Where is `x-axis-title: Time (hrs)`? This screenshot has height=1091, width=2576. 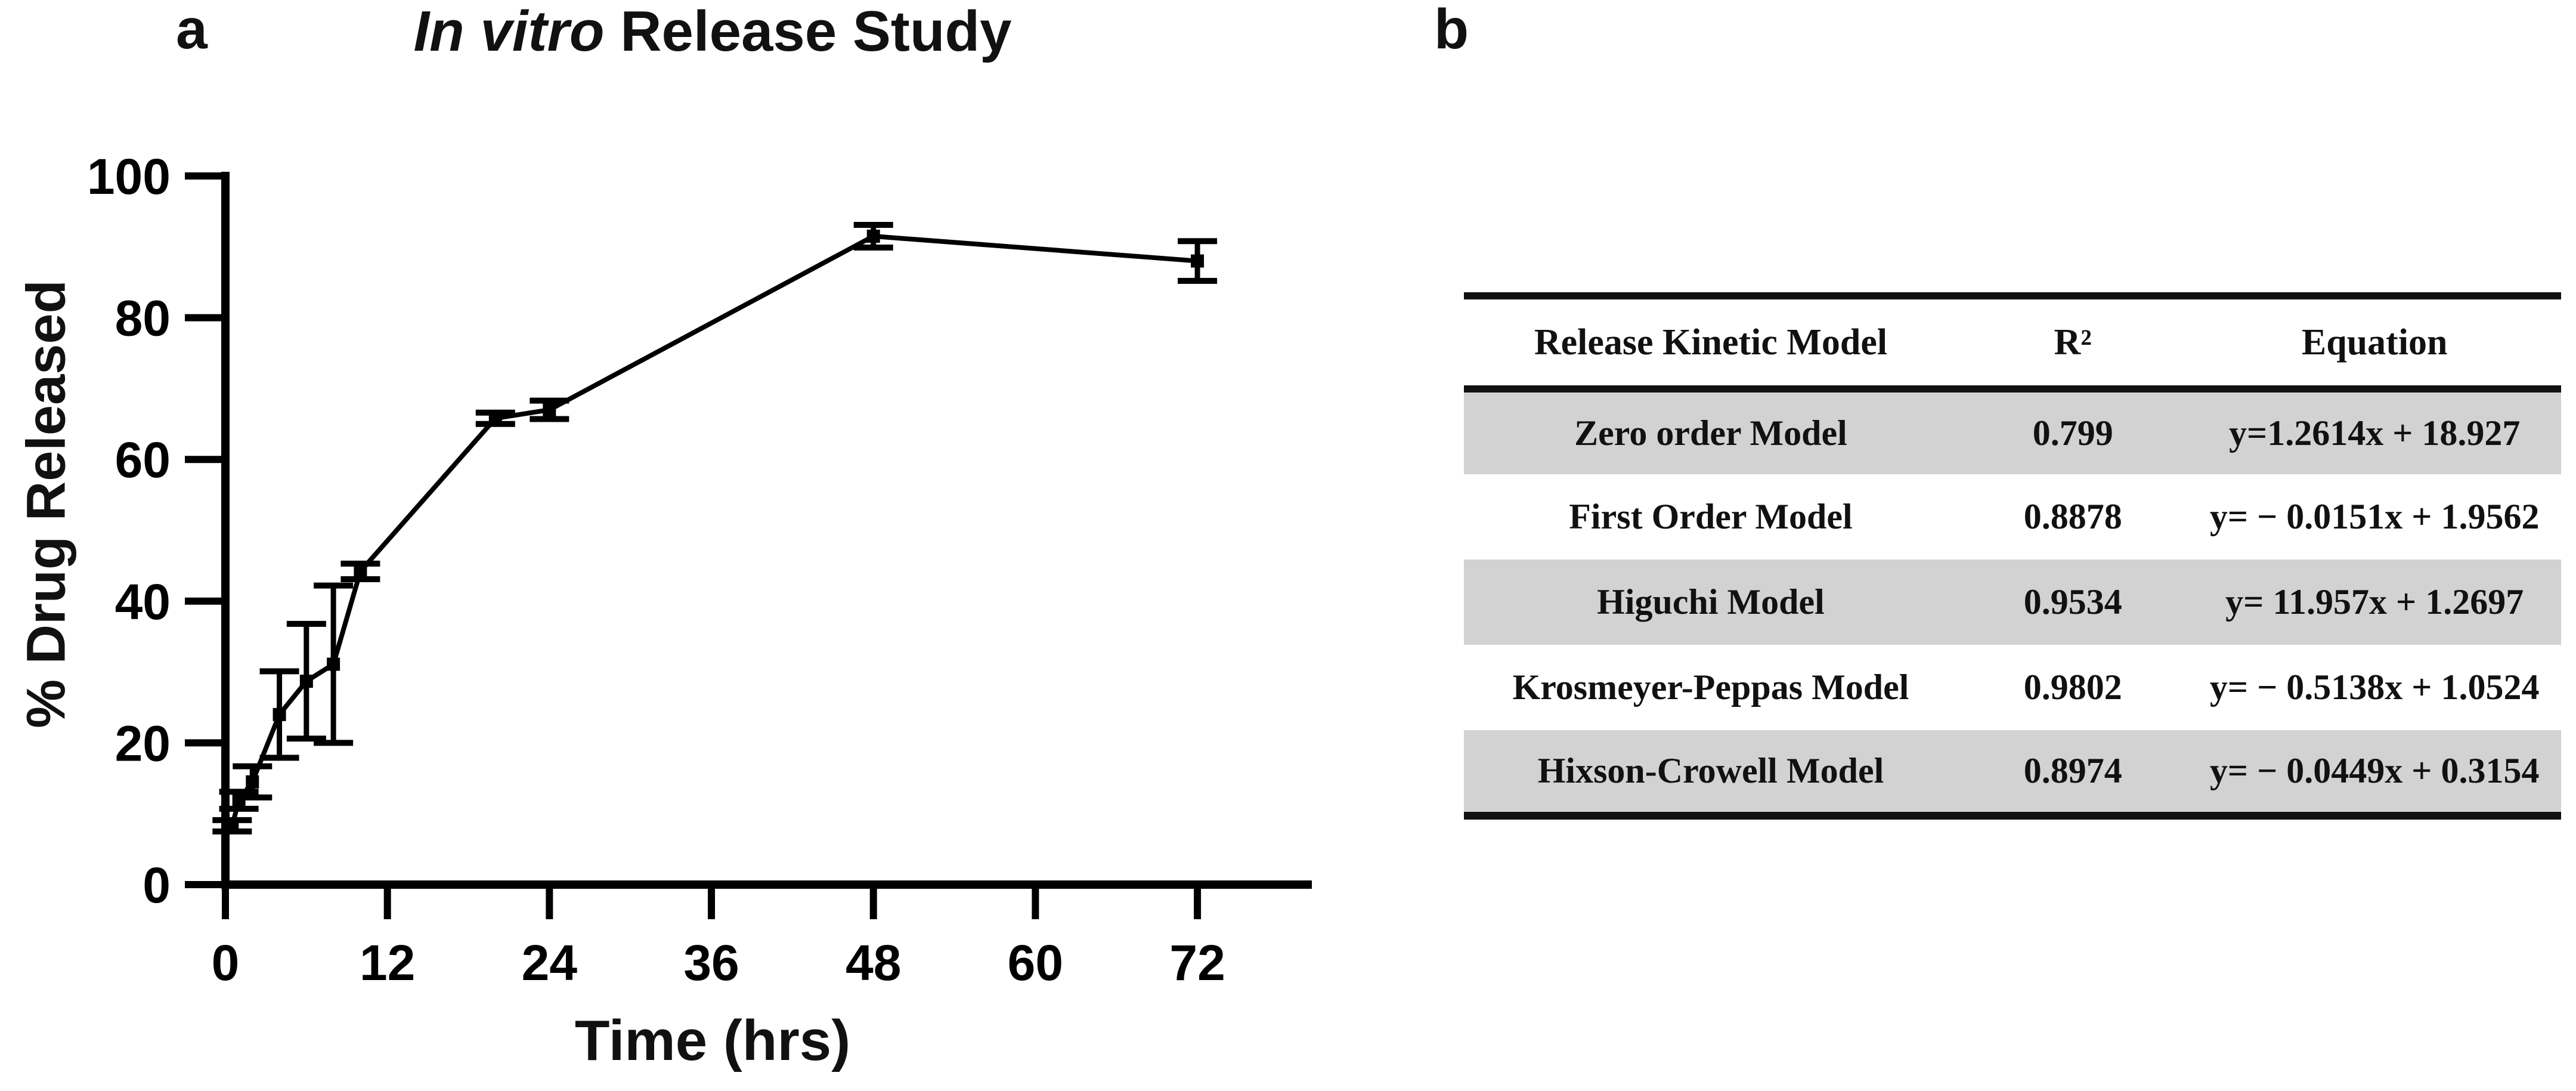 x-axis-title: Time (hrs) is located at coordinates (713, 1041).